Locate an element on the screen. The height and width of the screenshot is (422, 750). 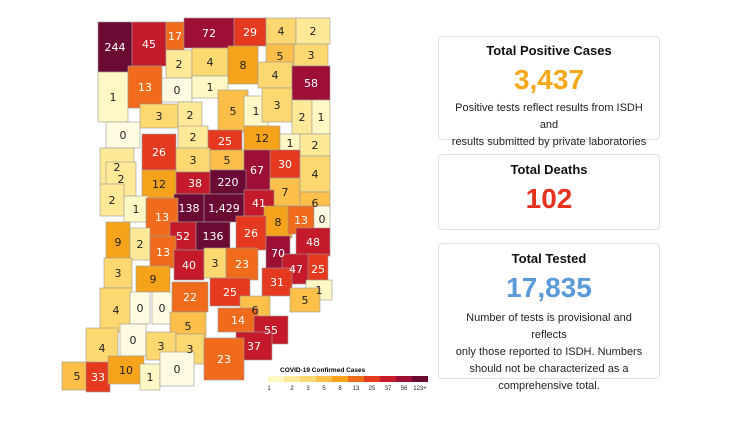
county-case-count: 52 is located at coordinates (183, 236).